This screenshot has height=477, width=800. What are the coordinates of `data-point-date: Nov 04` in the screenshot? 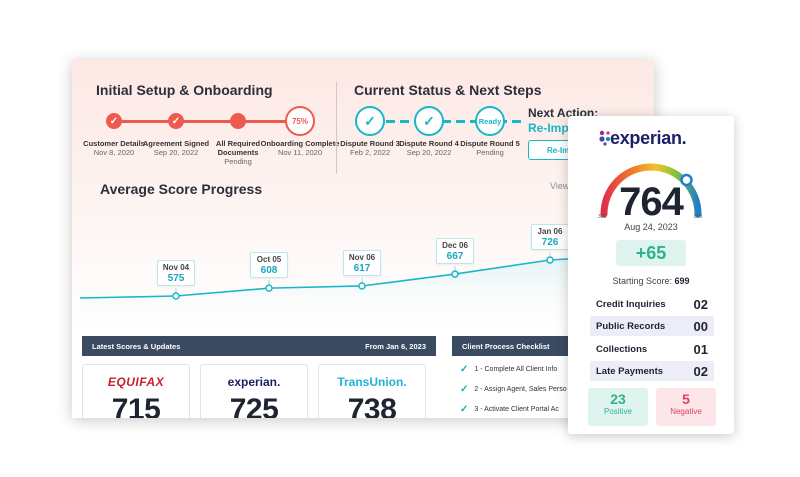 It's located at (176, 267).